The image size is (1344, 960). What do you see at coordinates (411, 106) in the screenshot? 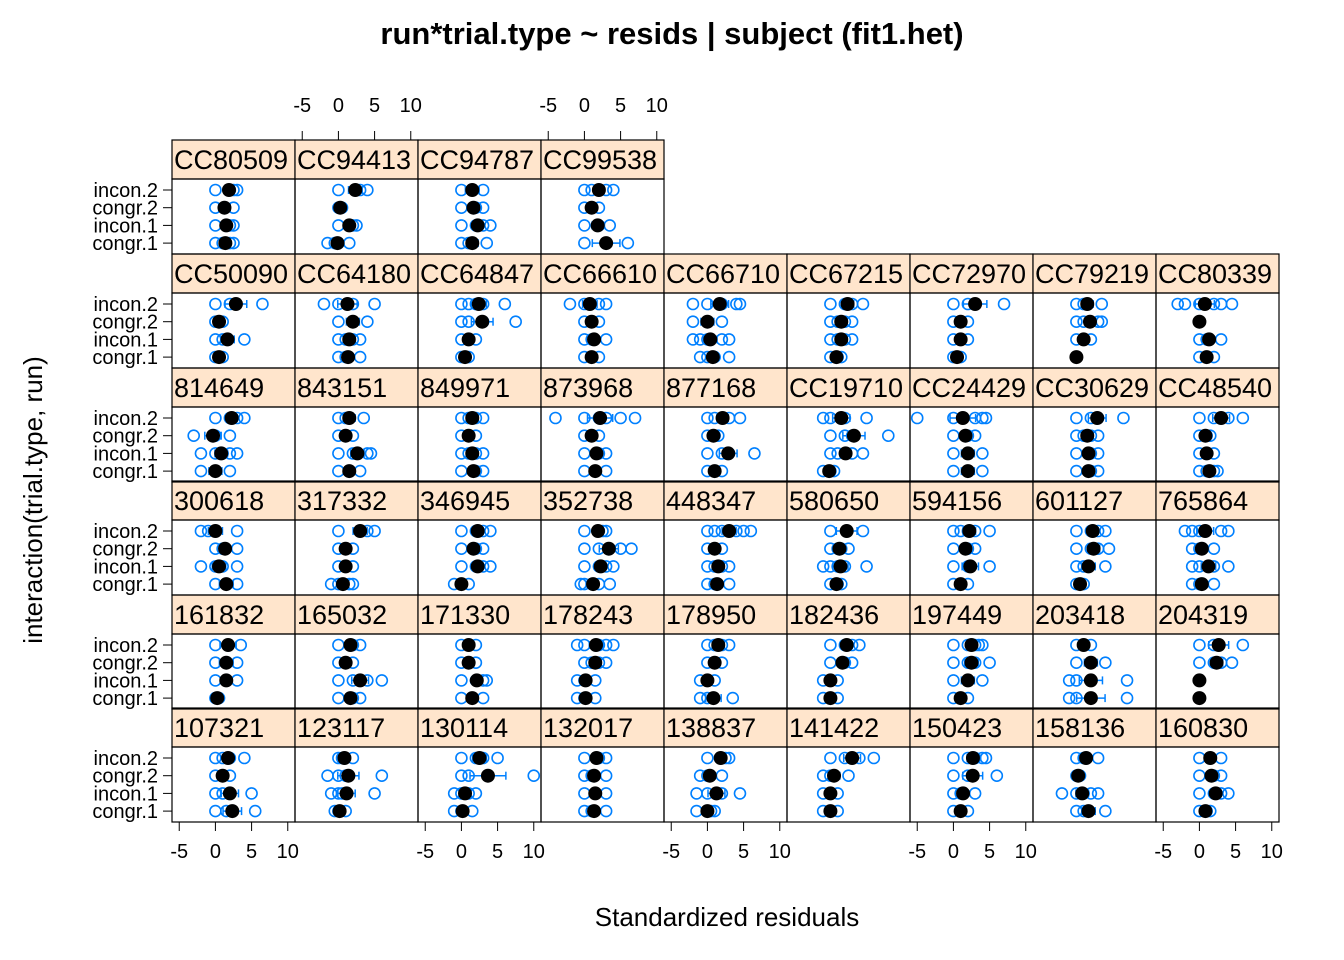
I see `x-tick-label-top: 10` at bounding box center [411, 106].